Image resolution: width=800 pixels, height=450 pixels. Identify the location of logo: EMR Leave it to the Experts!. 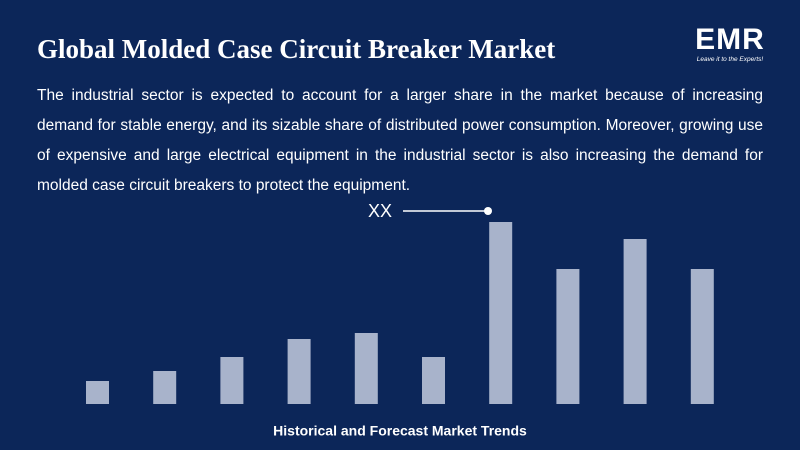
(730, 44).